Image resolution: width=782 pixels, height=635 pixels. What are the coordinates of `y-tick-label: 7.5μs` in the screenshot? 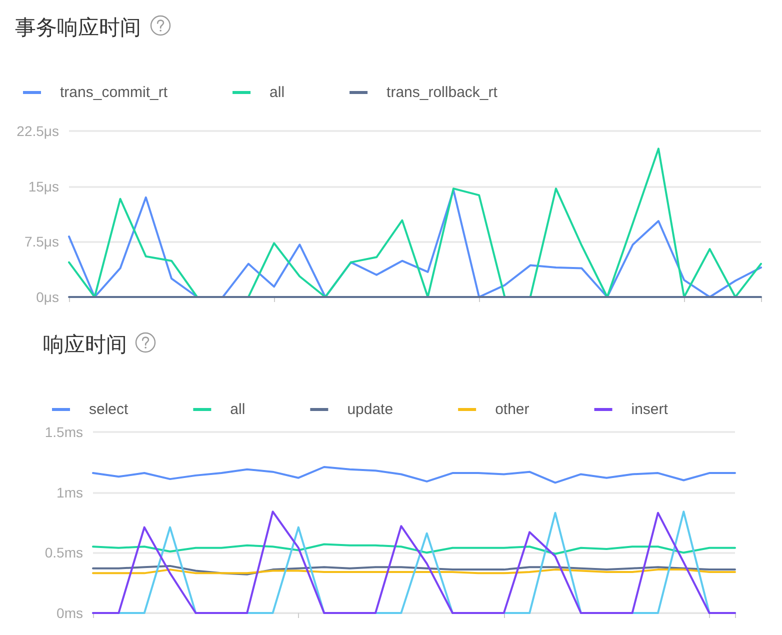 It's located at (41, 242).